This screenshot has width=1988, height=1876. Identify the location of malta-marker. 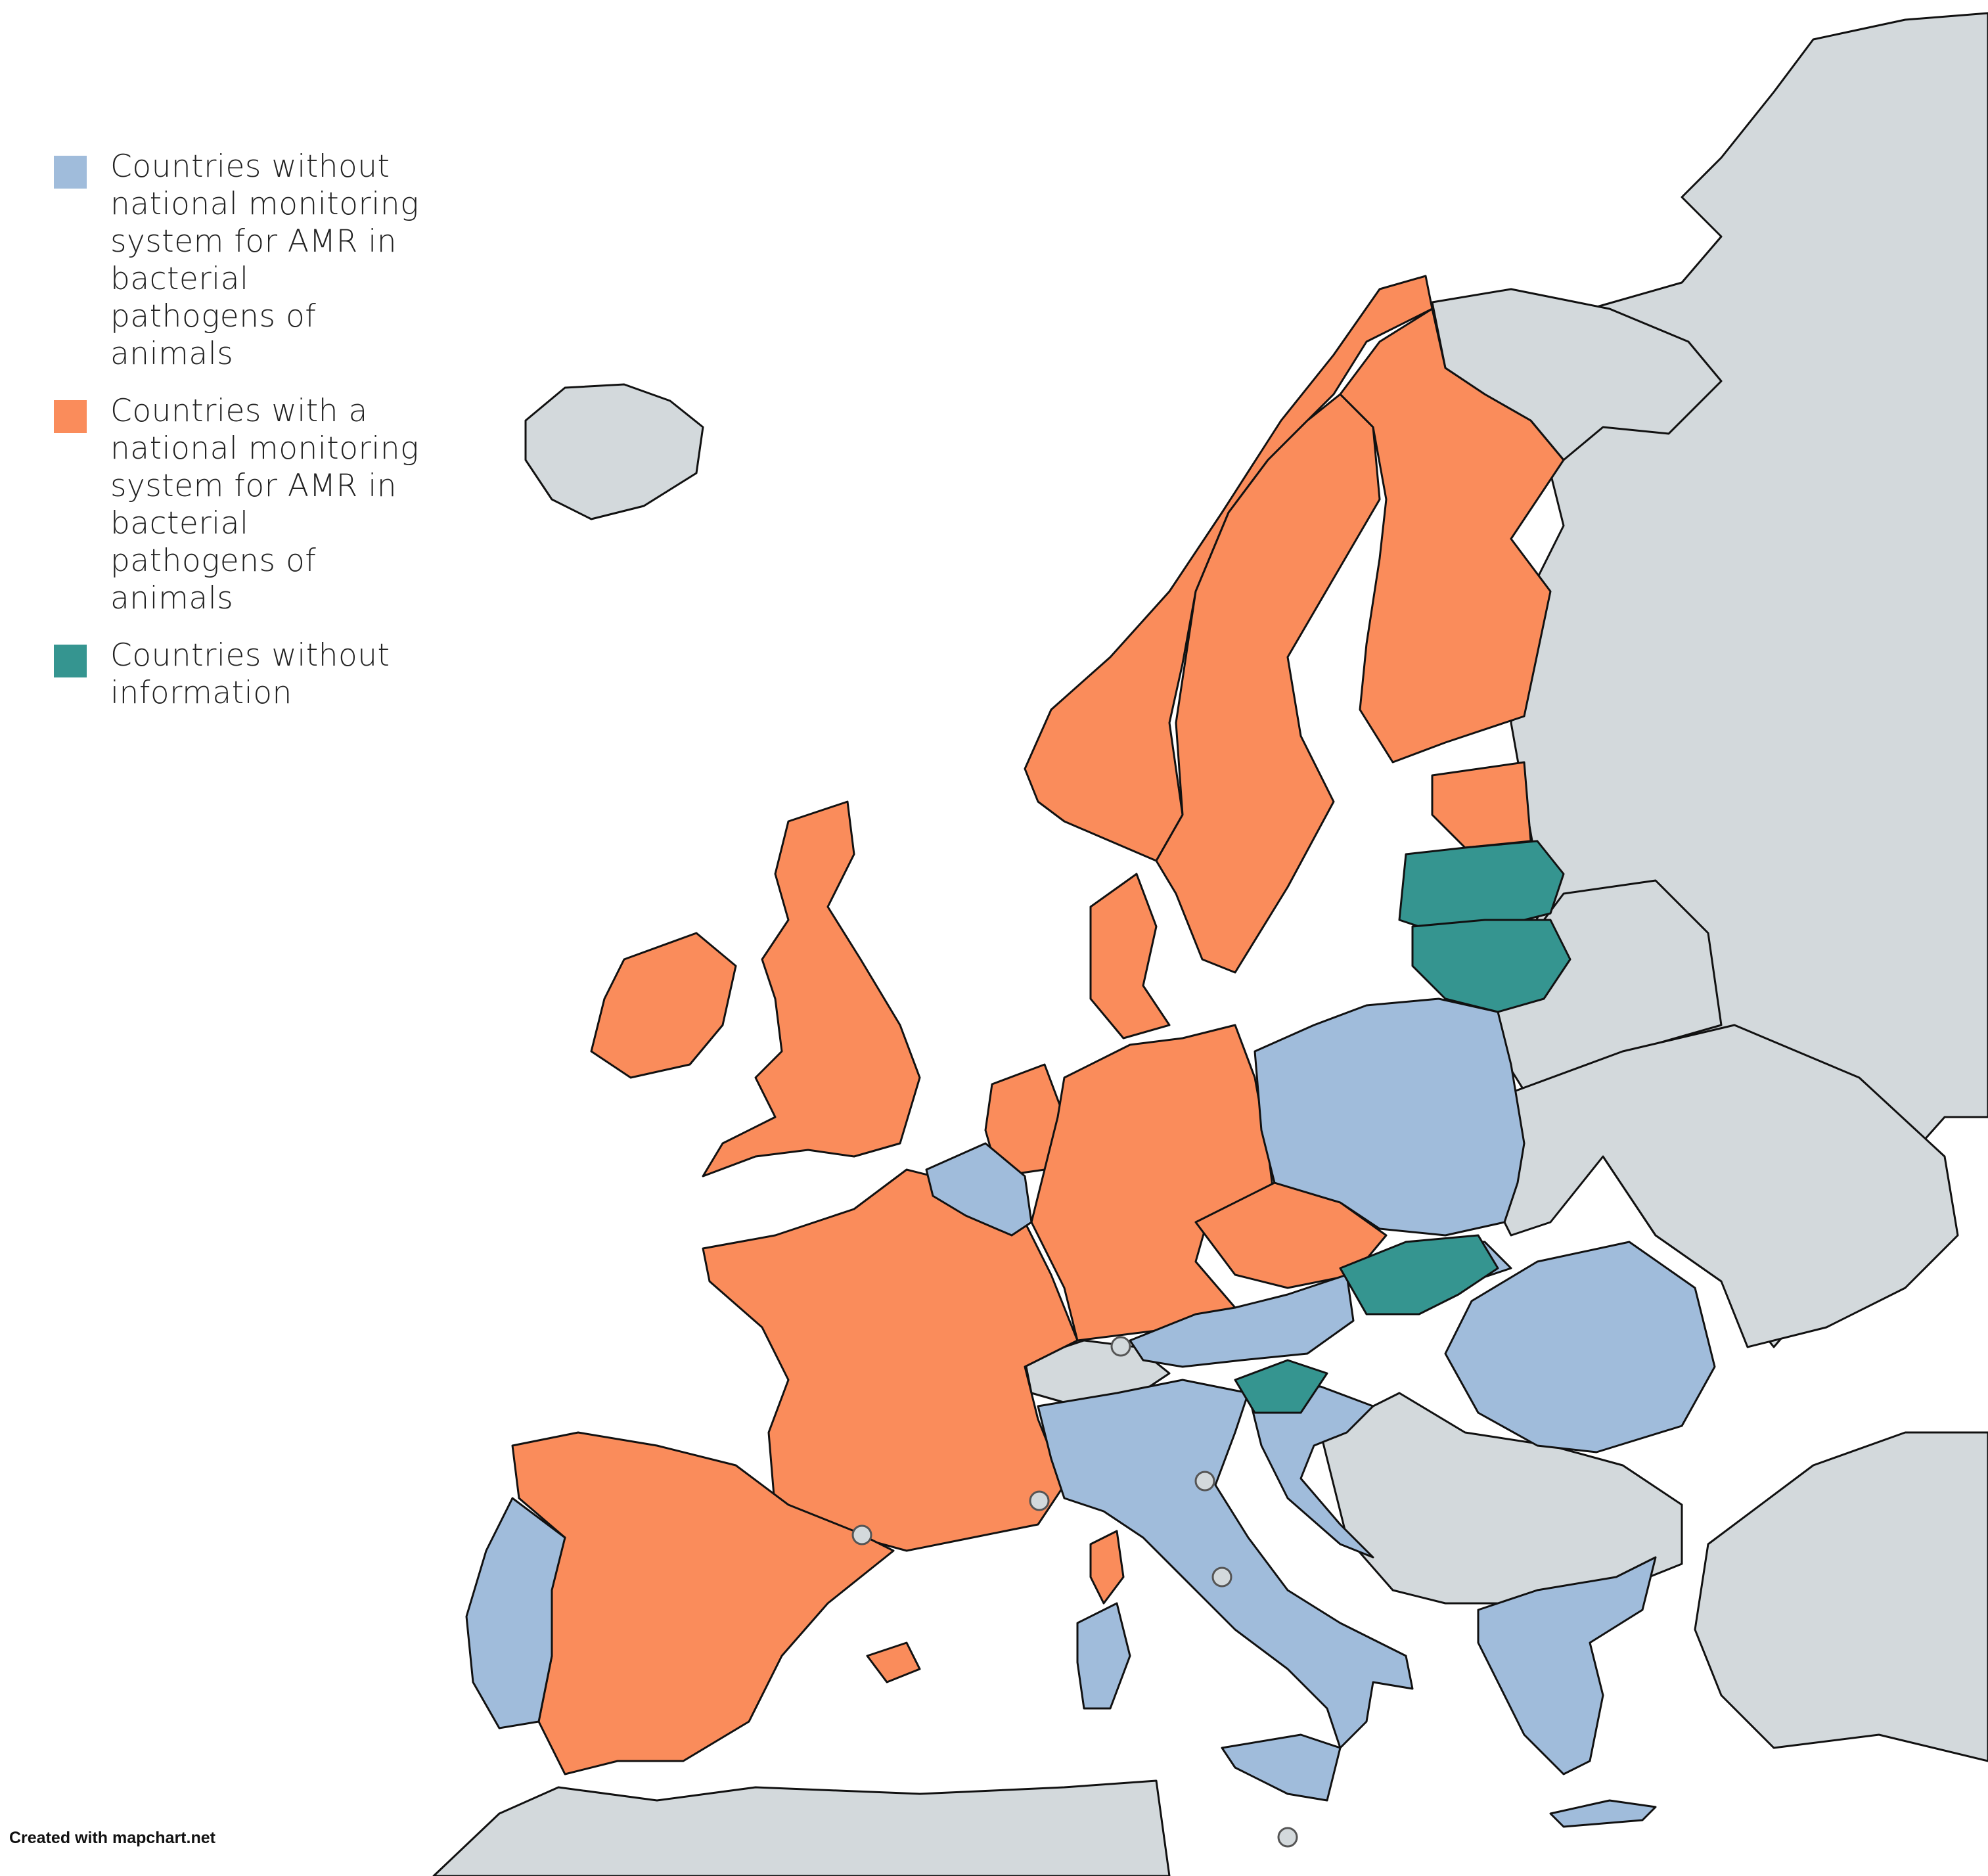
(1287, 1837).